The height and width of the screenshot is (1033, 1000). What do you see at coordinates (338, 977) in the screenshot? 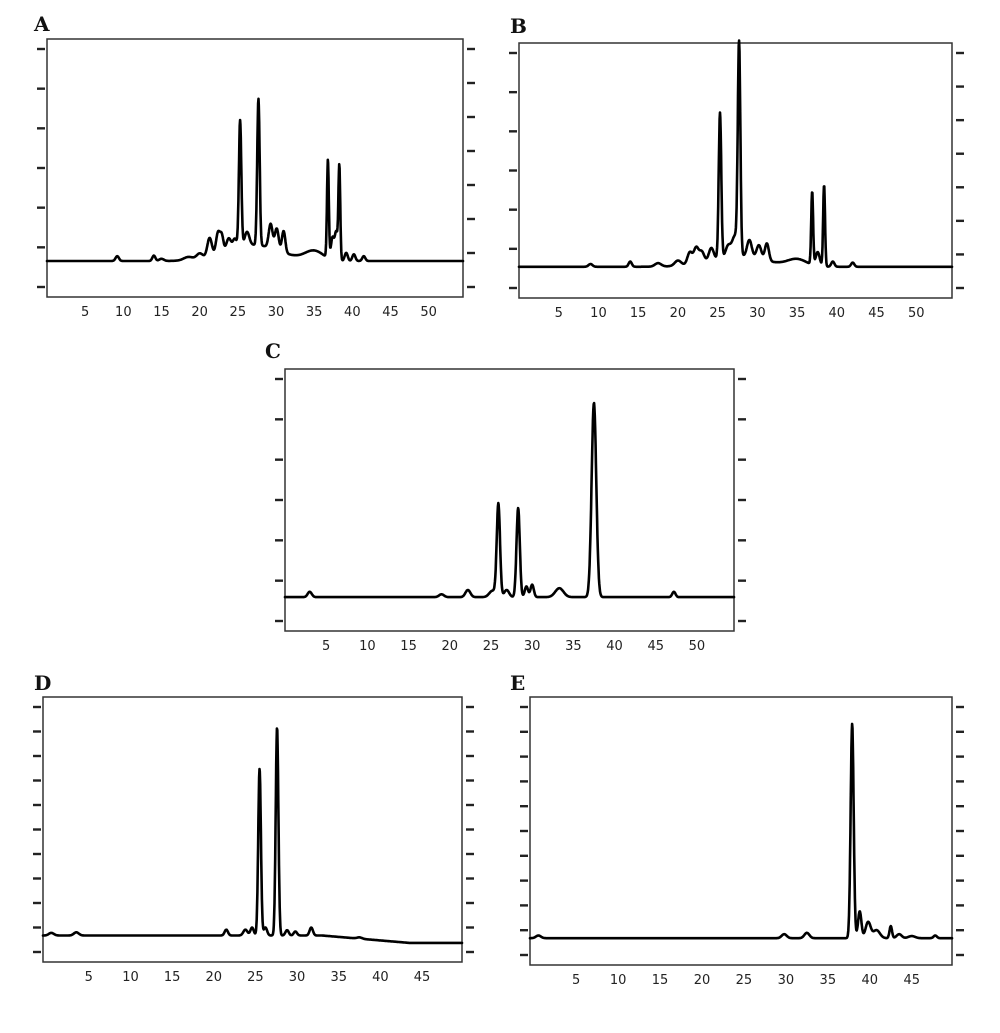
I see `panel-d-x-tick-label: 35` at bounding box center [338, 977].